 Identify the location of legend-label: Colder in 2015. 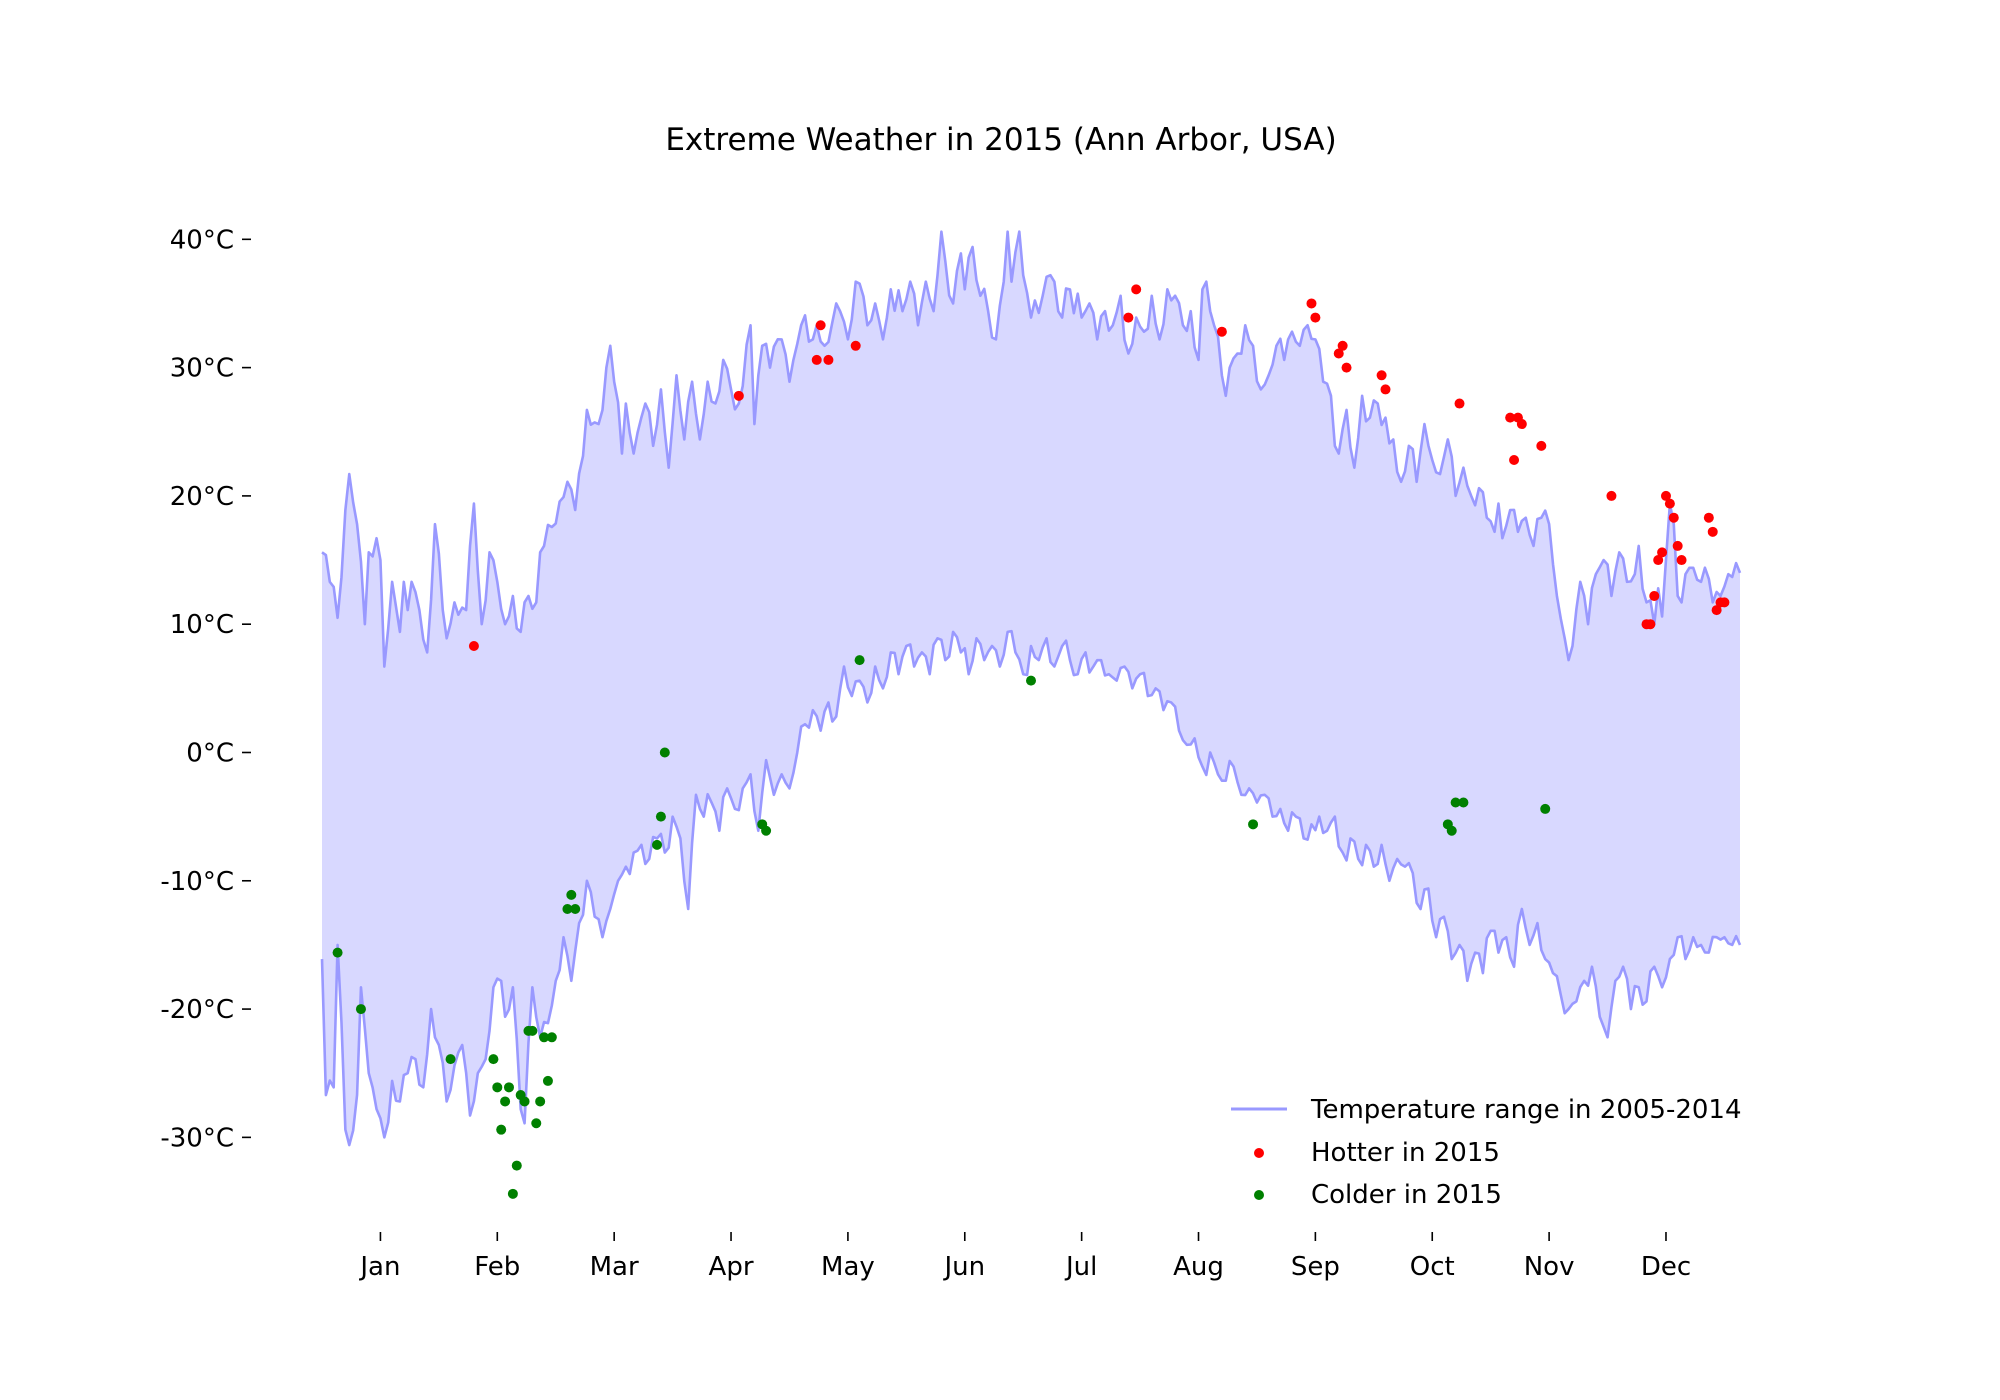
(1406, 1195).